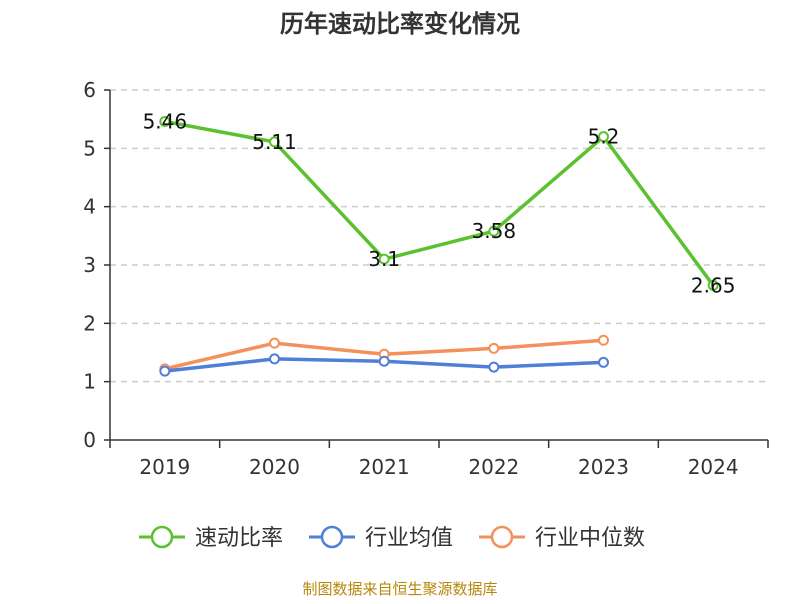  Describe the element at coordinates (400, 24) in the screenshot. I see `chart-title: 历年速动比率变化情况` at that location.